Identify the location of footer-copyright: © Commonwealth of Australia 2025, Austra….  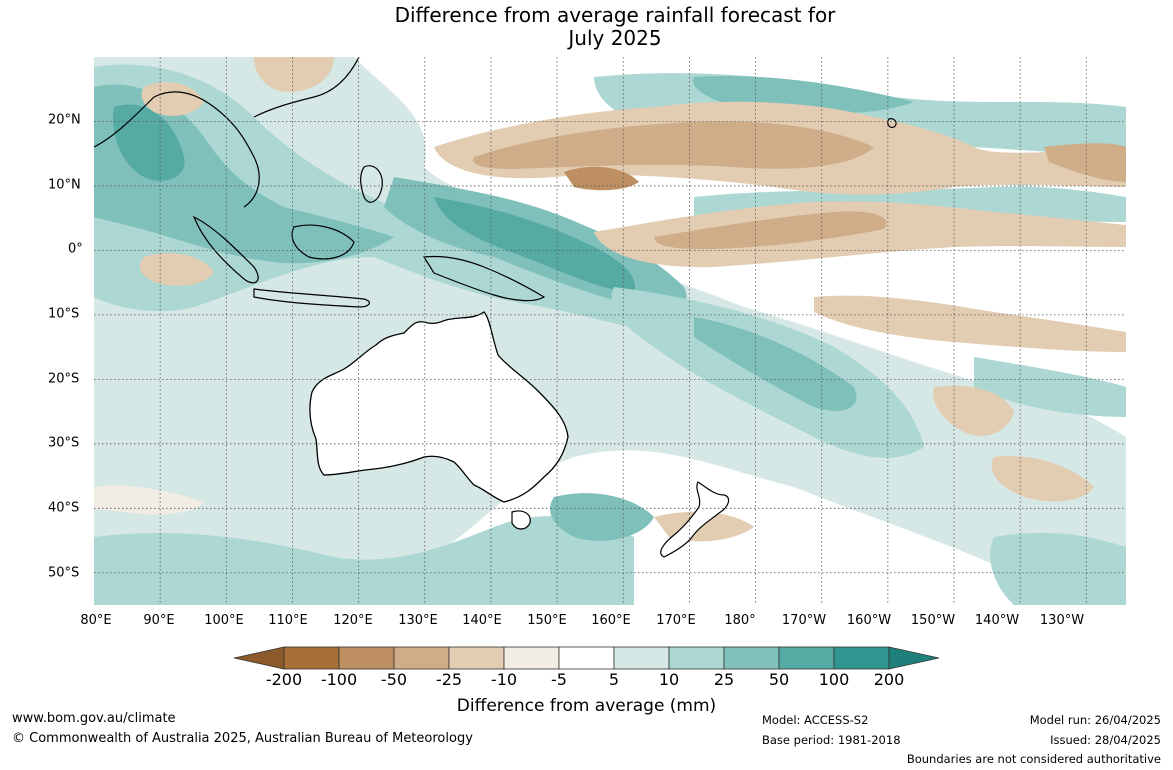
(242, 738).